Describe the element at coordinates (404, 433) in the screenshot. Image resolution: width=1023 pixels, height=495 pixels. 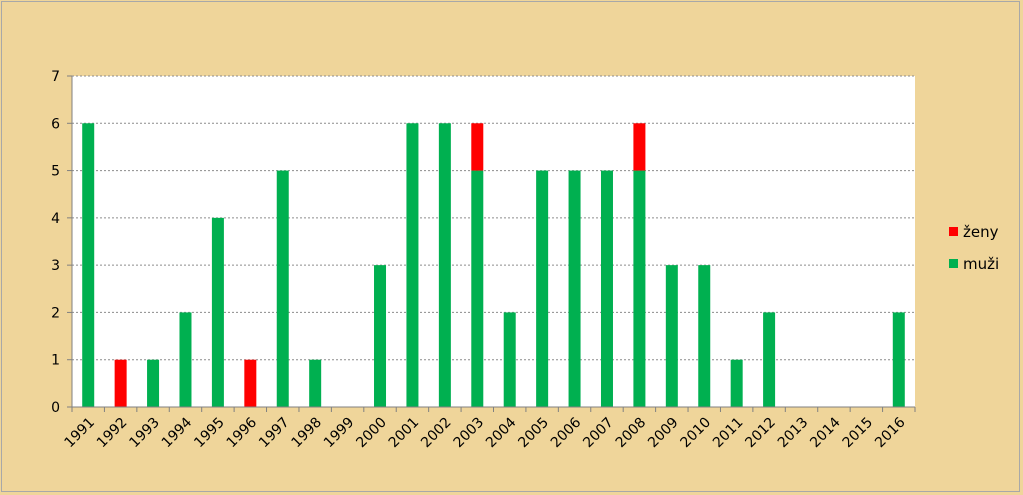
I see `x-tick-label: 2001` at that location.